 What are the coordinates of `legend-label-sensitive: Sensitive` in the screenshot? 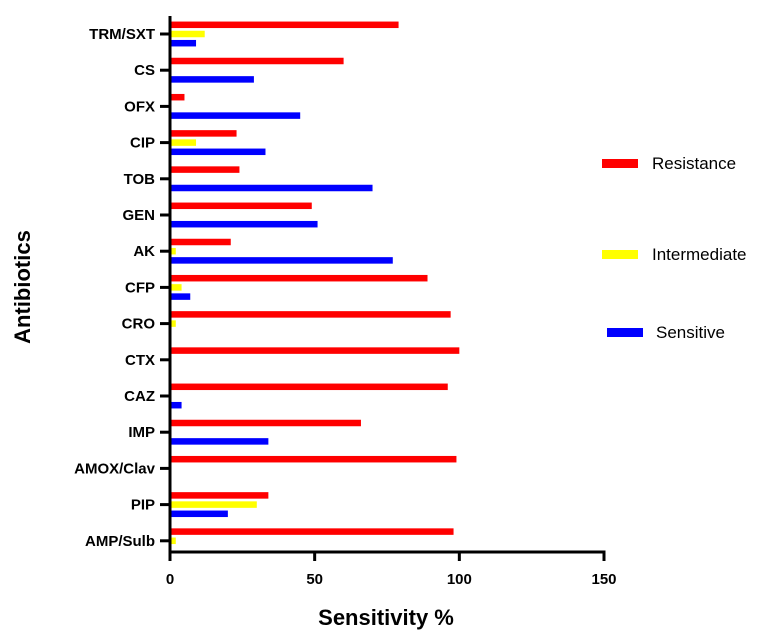 It's located at (690, 332).